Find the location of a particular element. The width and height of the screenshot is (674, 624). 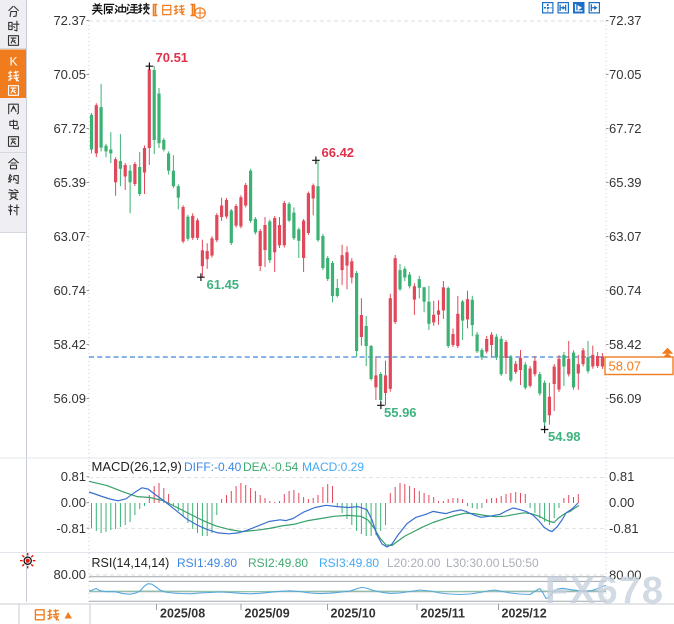

svg-text: L20:20.00 is located at coordinates (414, 563).